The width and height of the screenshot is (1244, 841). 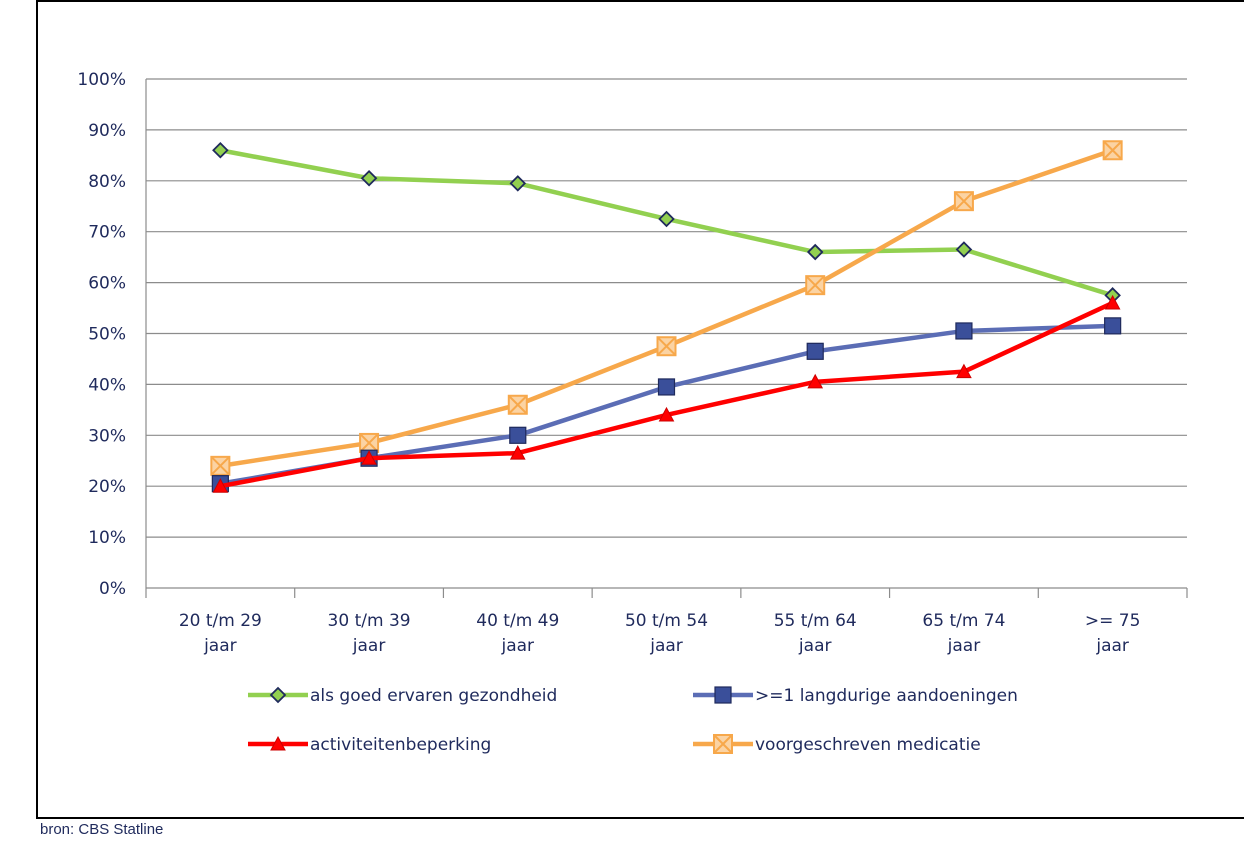 I want to click on y-tick-label: 80%, so click(x=107, y=182).